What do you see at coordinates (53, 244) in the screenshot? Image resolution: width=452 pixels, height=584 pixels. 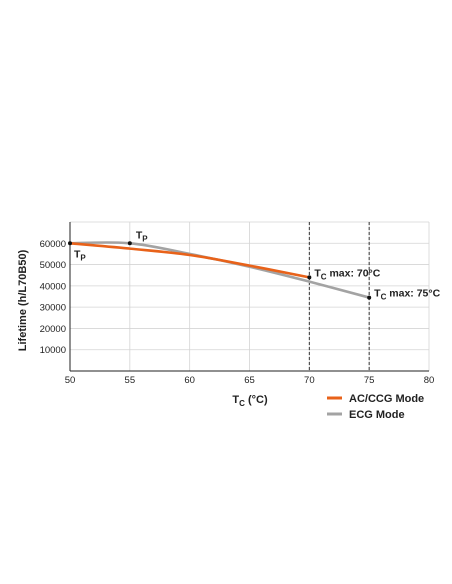 I see `y-tick-label-60000: 60000` at bounding box center [53, 244].